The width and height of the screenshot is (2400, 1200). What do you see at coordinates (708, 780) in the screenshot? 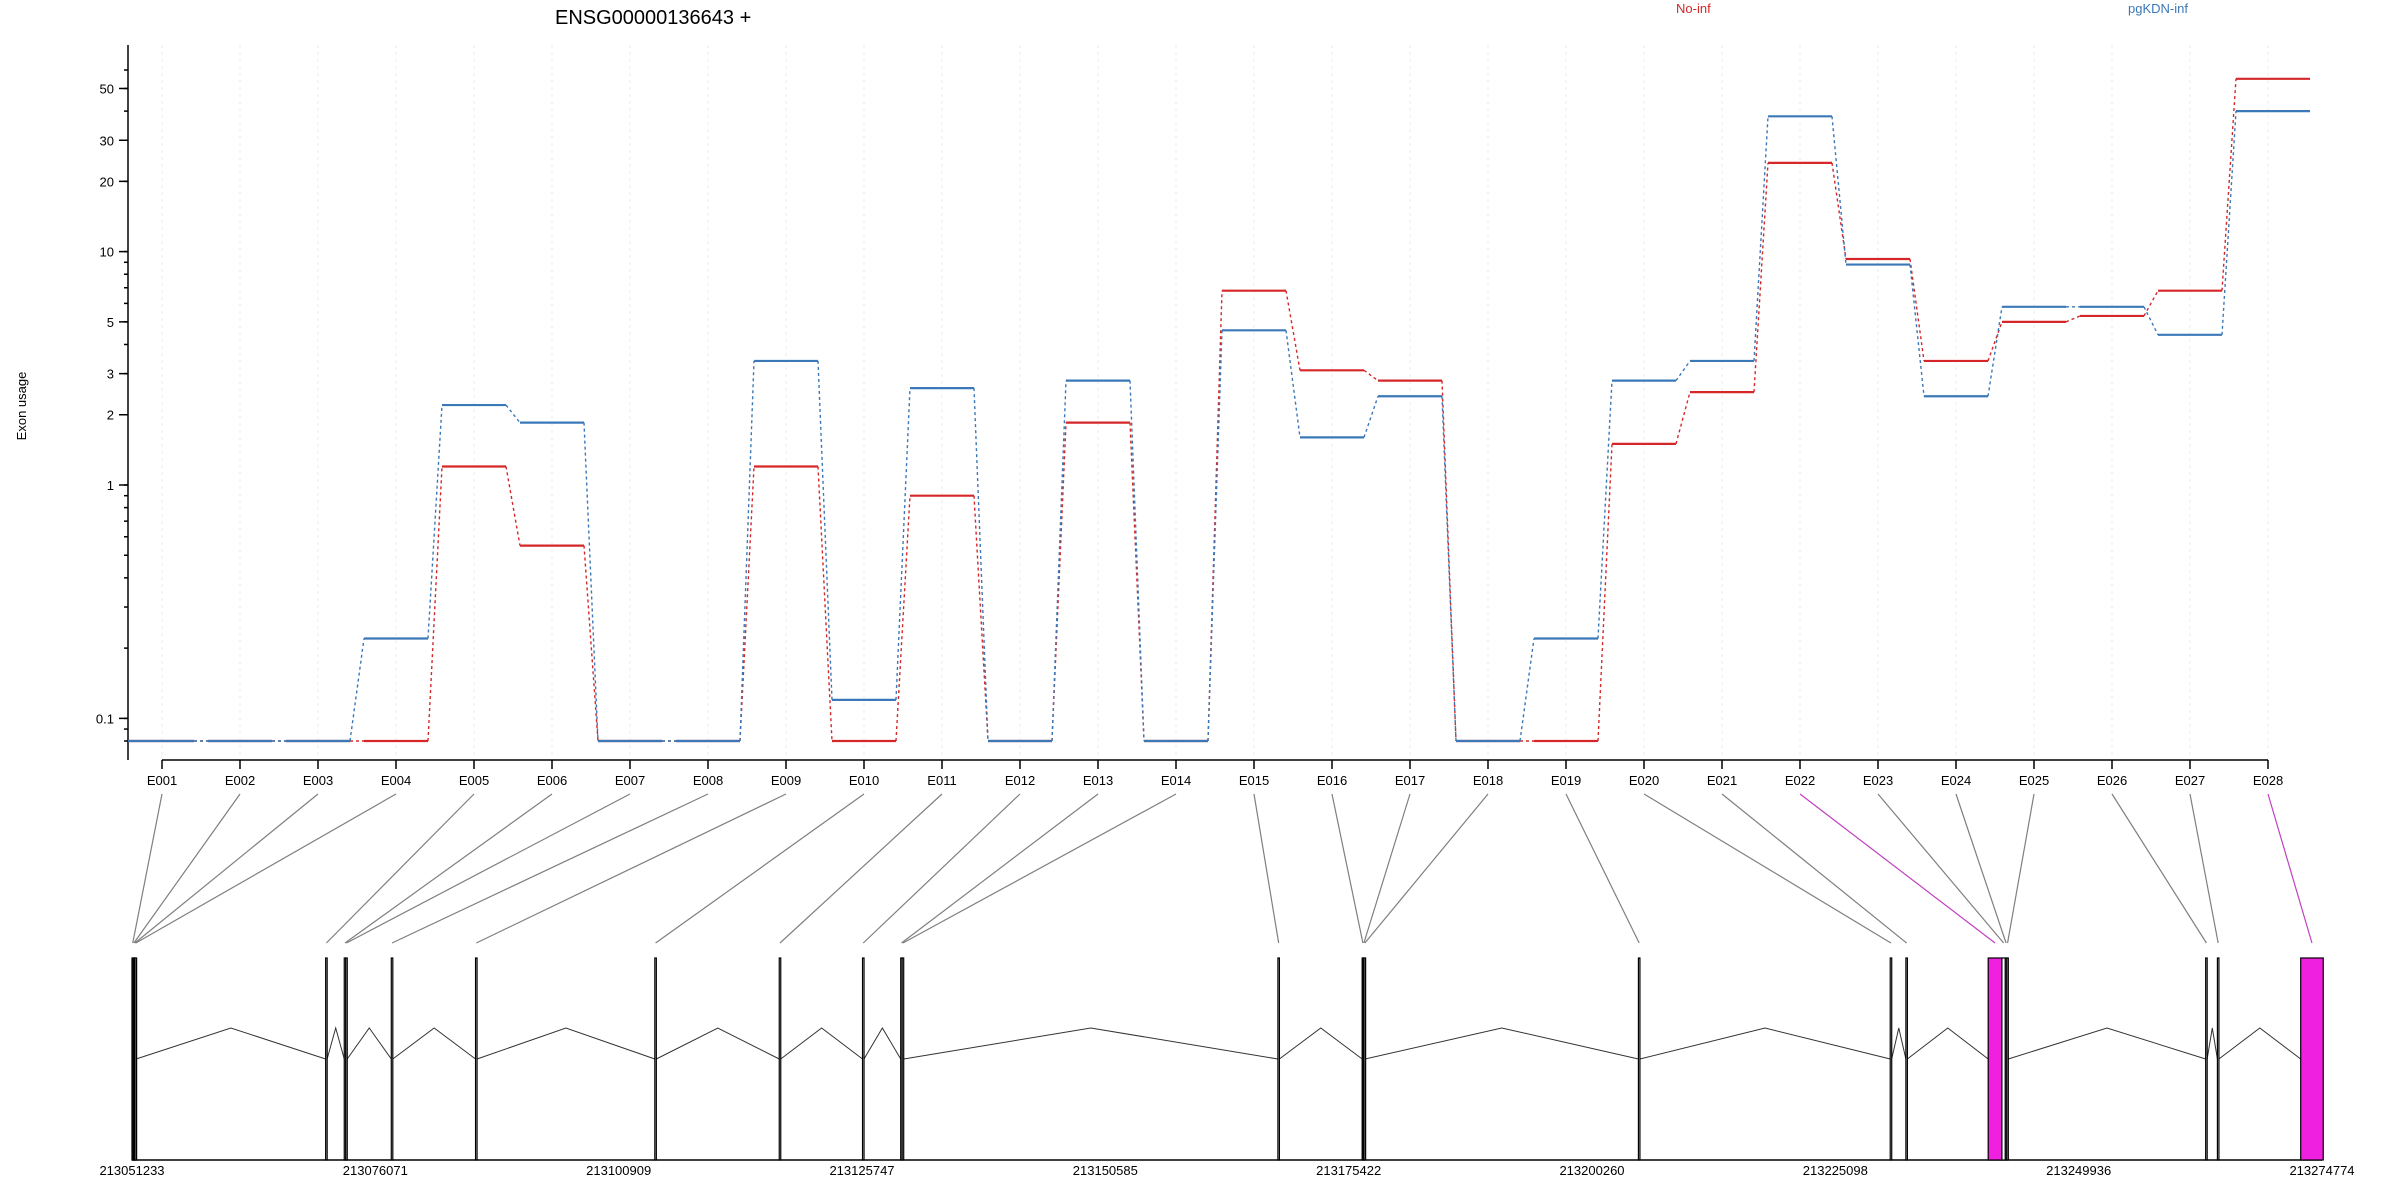
I see `x-tick-label-e008: E008` at bounding box center [708, 780].